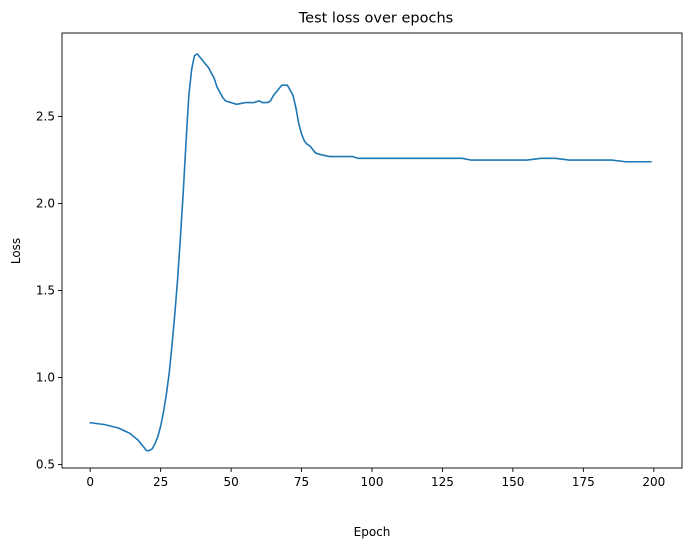  What do you see at coordinates (90, 482) in the screenshot?
I see `x-tick-label: 0` at bounding box center [90, 482].